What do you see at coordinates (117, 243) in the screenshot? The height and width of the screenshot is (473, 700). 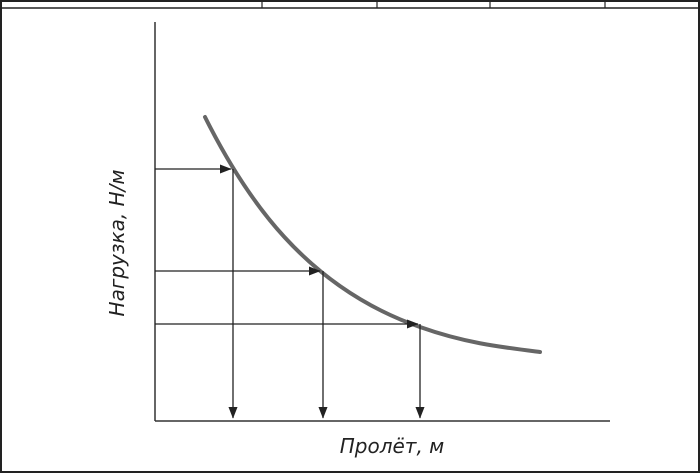 I see `y-axis-label: Нагрузка, Н/м` at bounding box center [117, 243].